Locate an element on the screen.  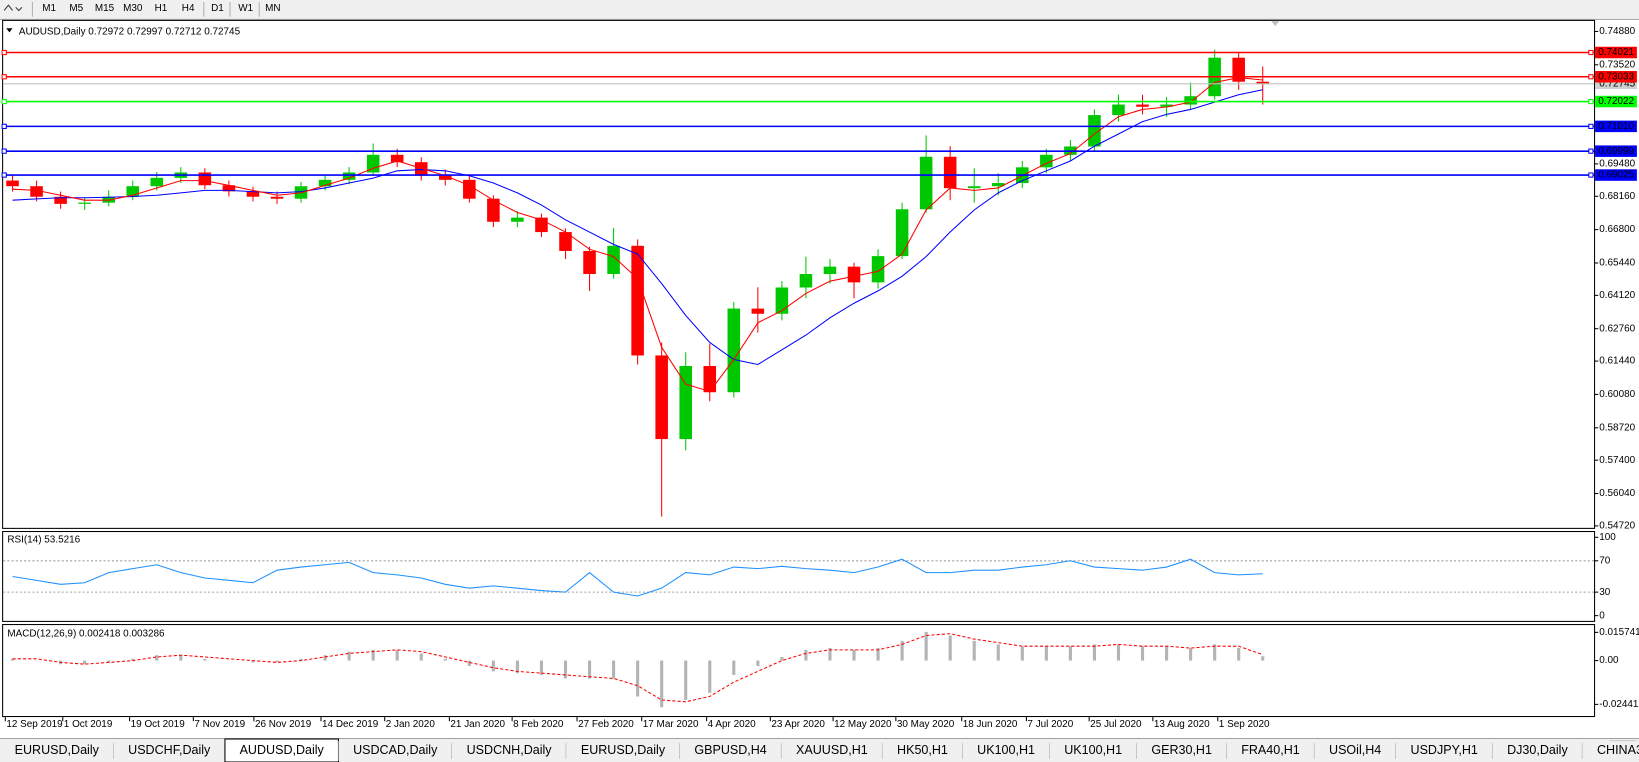
tab-label: HK50,H1 is located at coordinates (922, 750).